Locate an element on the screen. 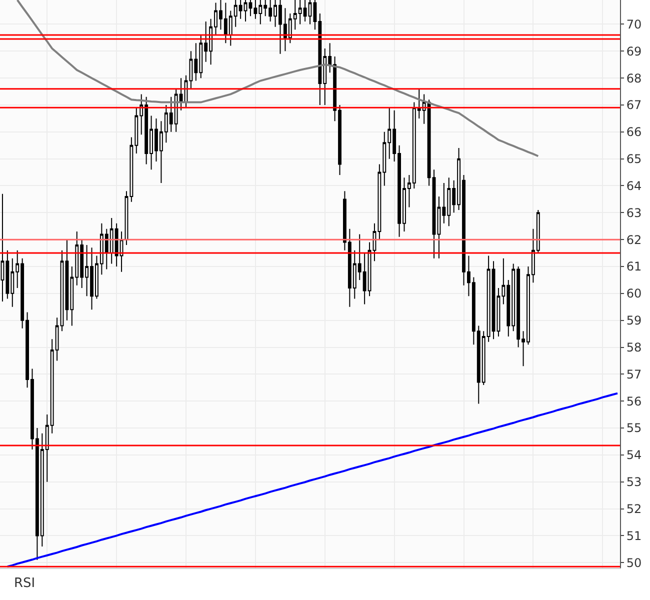 Image resolution: width=650 pixels, height=600 pixels. y-tick-label: 61 is located at coordinates (634, 267).